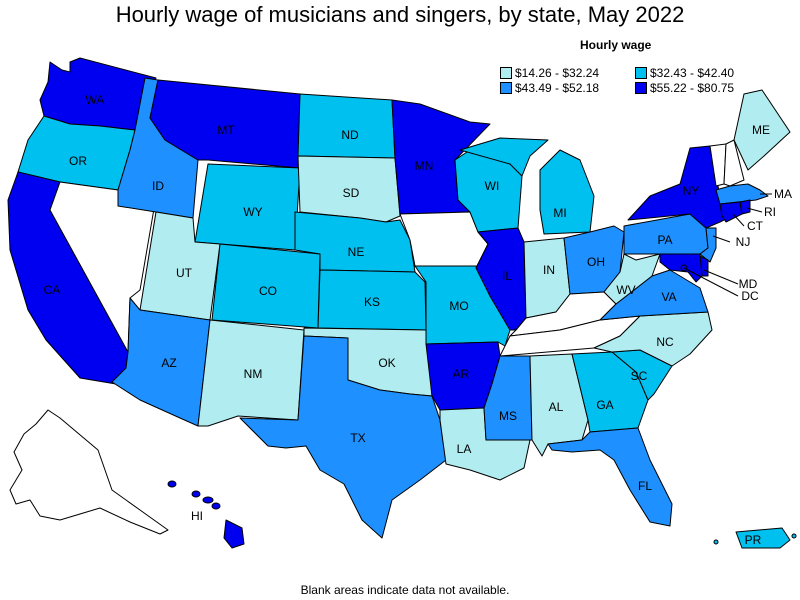  I want to click on state-ne, so click(355, 242).